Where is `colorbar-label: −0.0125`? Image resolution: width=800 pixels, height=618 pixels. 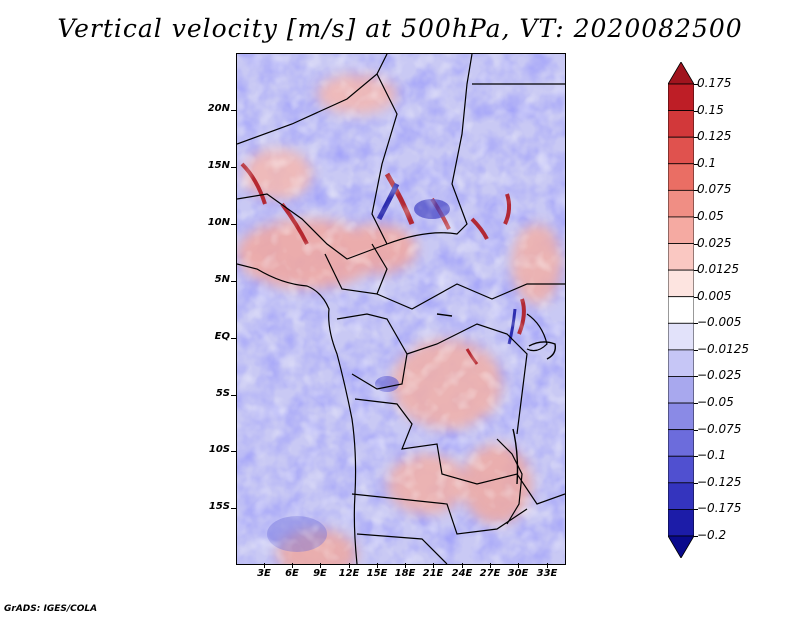
colorbar-label: −0.0125 is located at coordinates (723, 348).